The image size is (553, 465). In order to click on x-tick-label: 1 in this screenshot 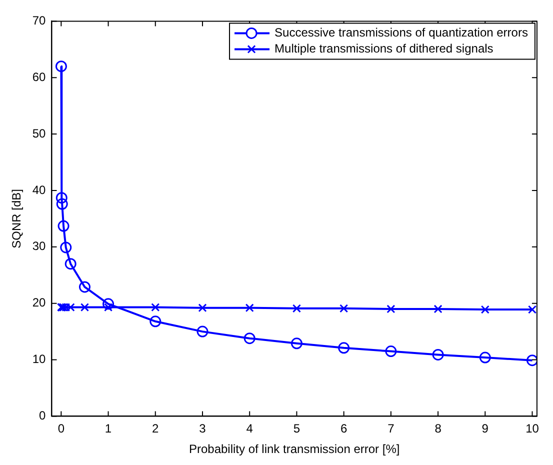, I will do `click(108, 429)`.